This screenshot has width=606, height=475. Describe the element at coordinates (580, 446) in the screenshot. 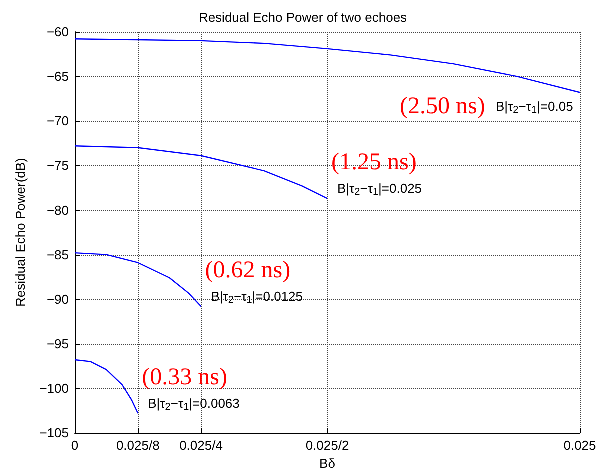

I see `x-tick-label: 0.025` at that location.